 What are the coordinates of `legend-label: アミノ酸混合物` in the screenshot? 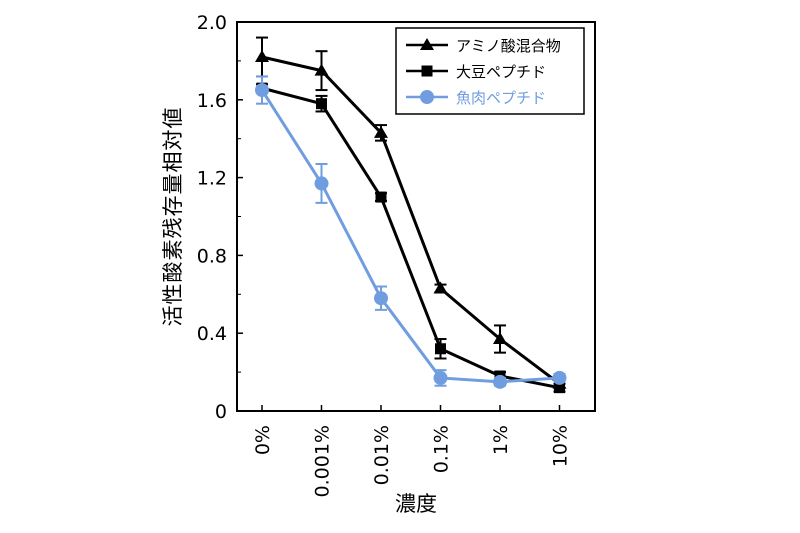 It's located at (508, 46).